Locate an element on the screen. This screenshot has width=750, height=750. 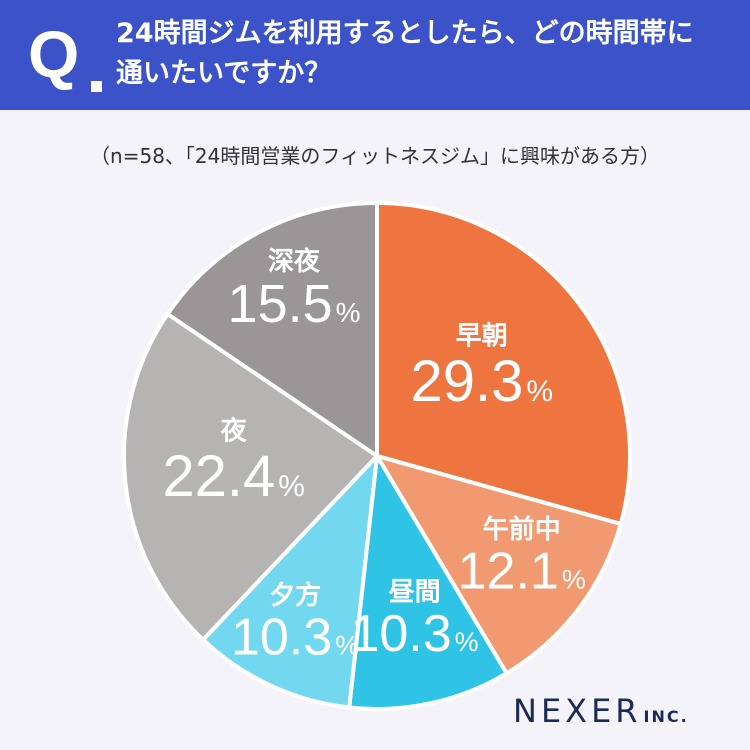
slice-value: 22.4% is located at coordinates (233, 476).